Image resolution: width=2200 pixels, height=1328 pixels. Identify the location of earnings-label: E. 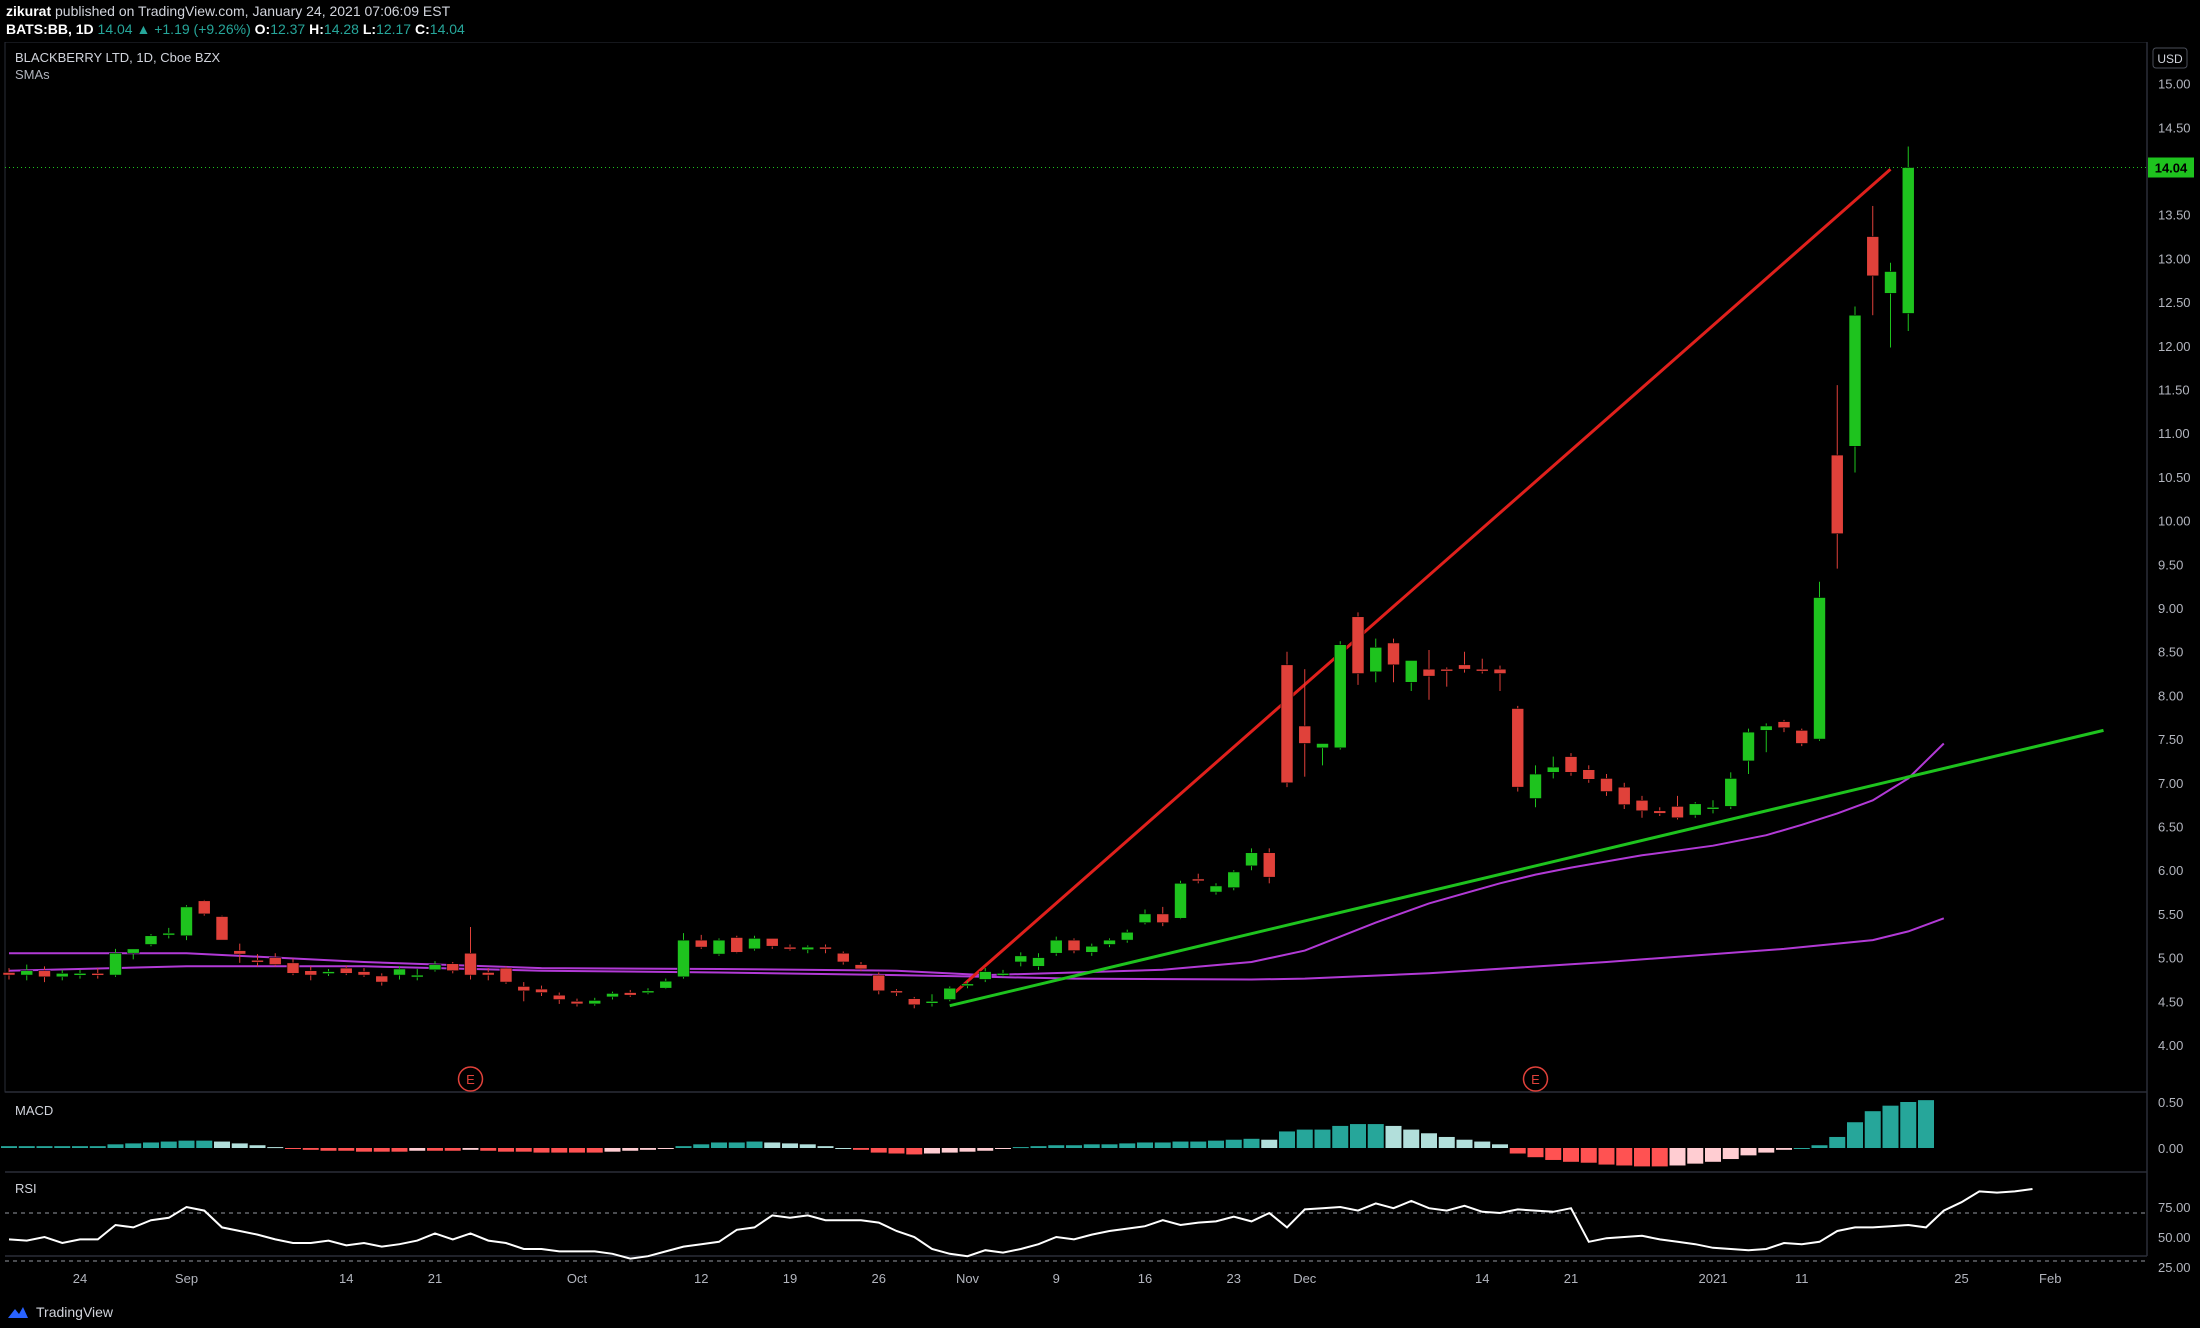
(1535, 1079).